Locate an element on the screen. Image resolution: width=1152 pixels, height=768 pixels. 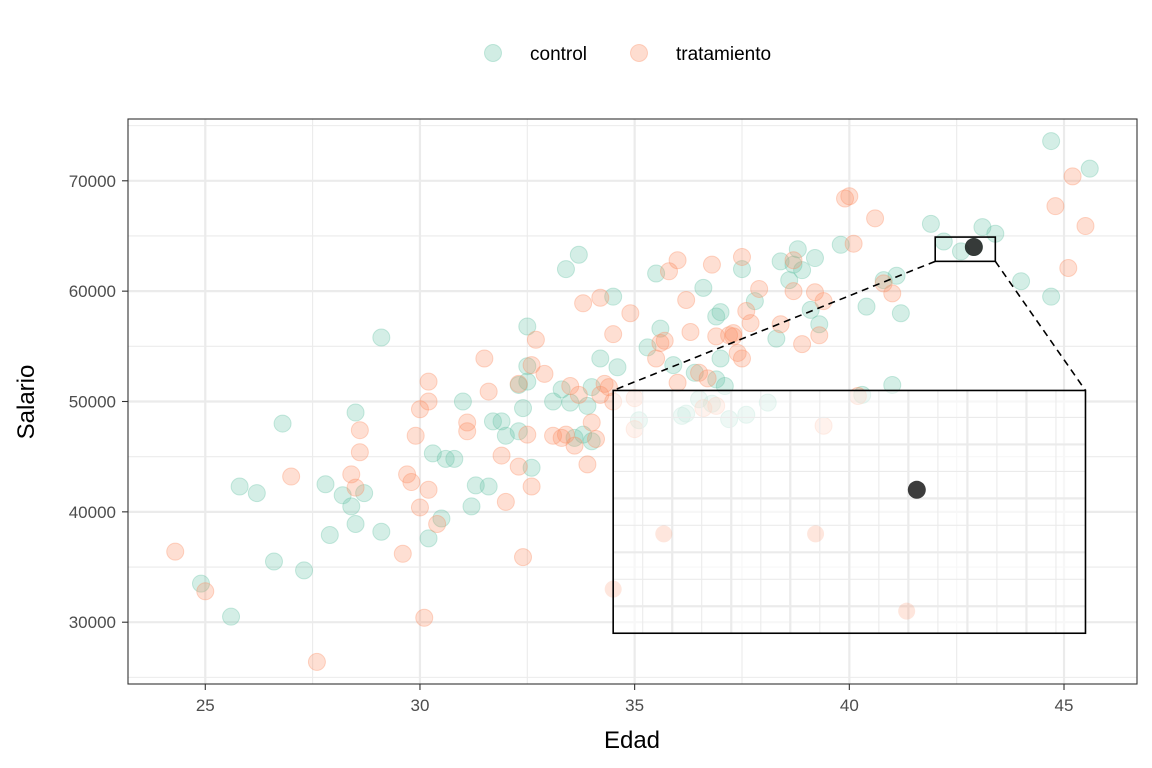
y-axis-title: Salario is located at coordinates (26, 402).